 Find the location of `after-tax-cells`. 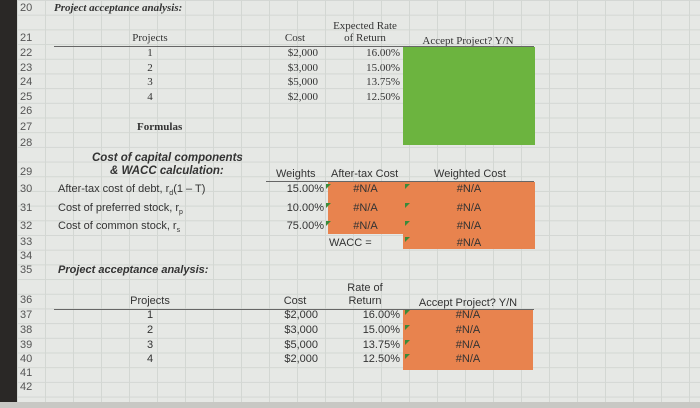

after-tax-cells is located at coordinates (365, 208).